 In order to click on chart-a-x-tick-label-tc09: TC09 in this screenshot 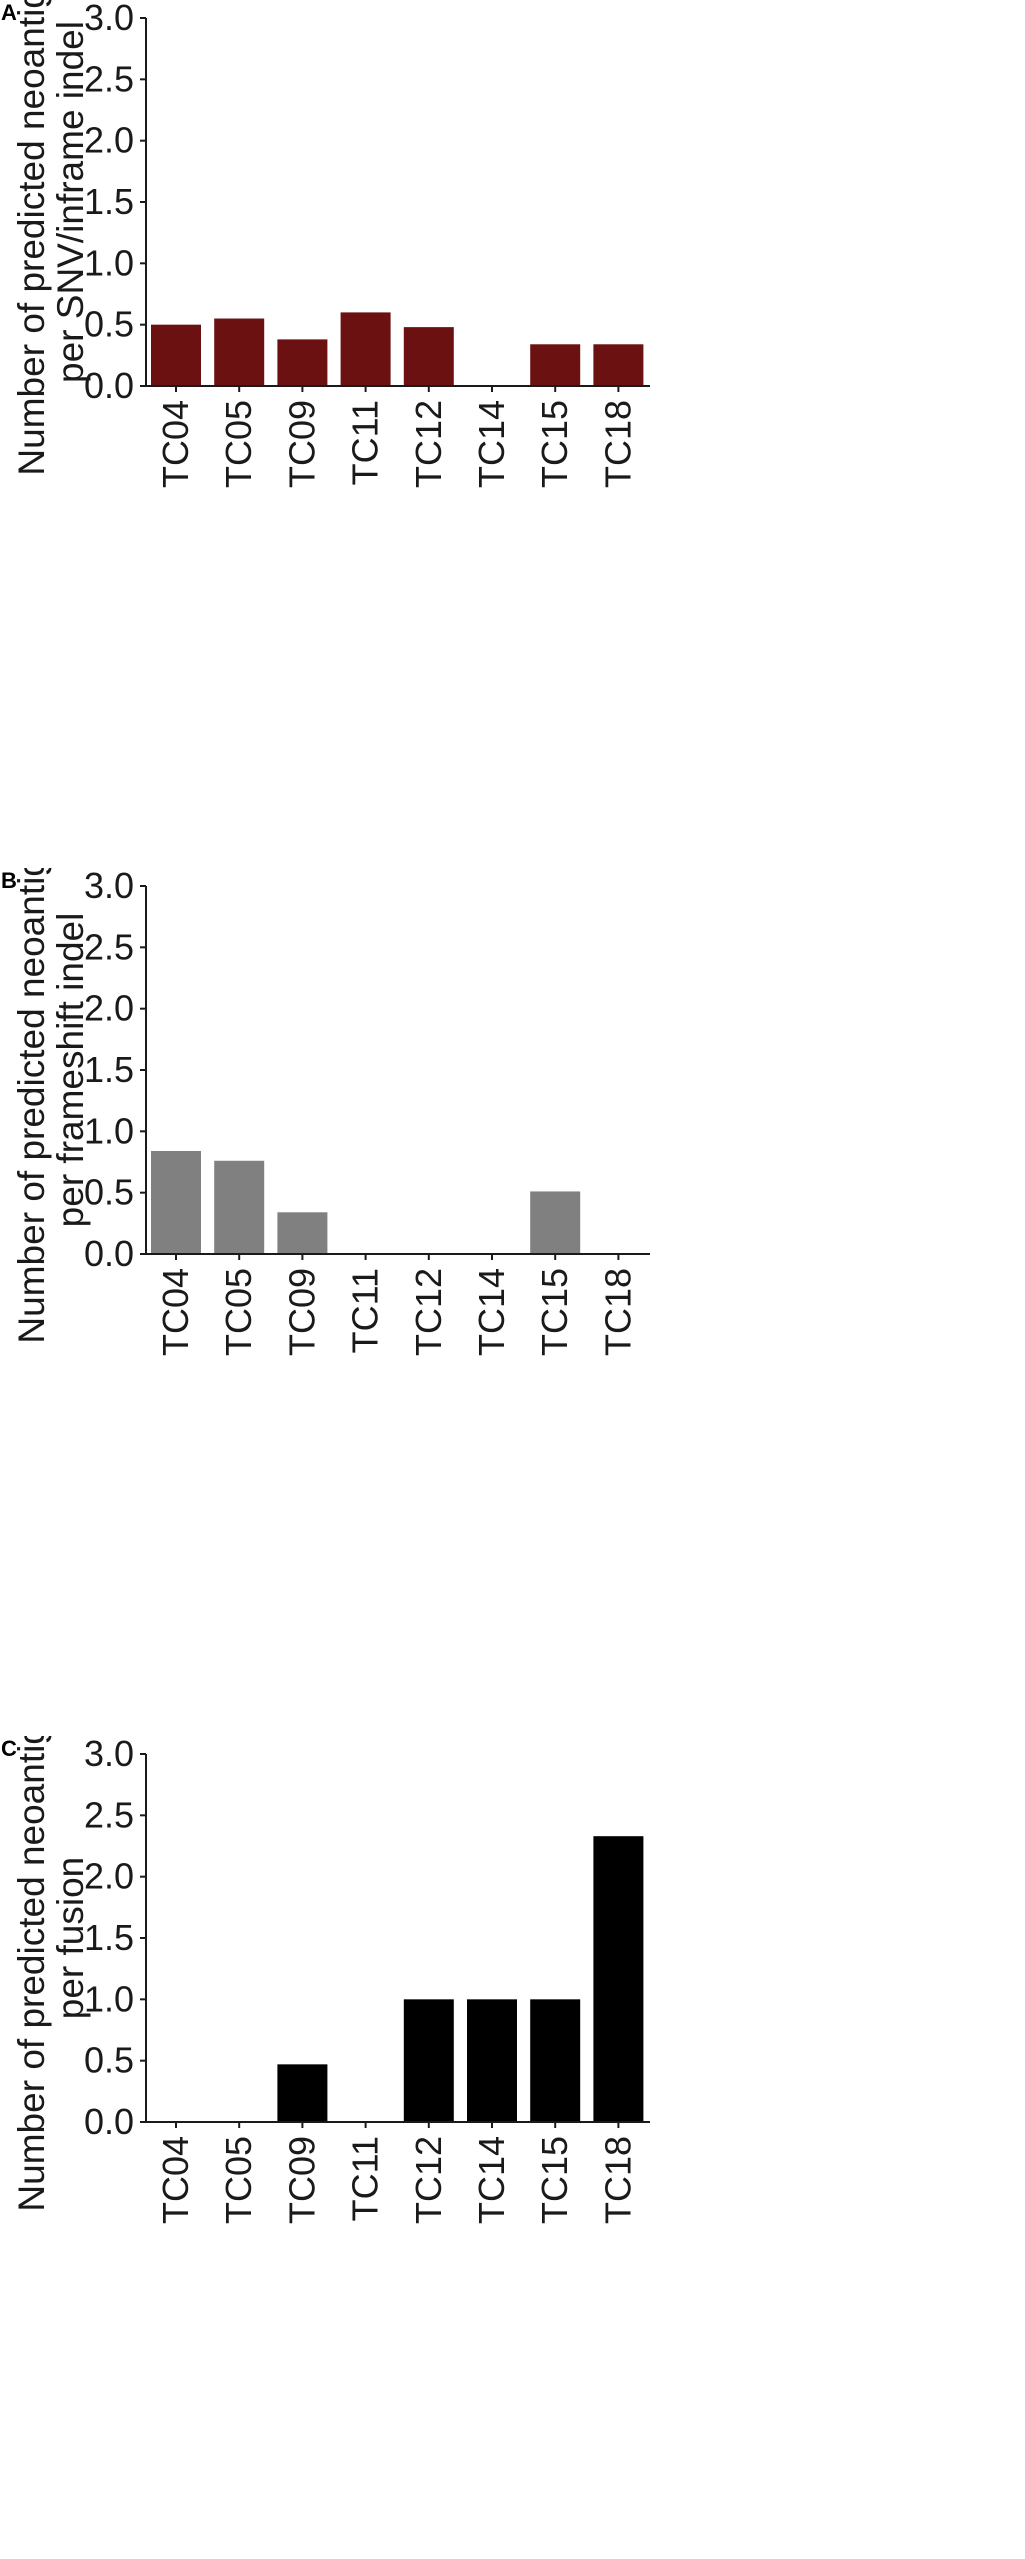, I will do `click(301, 444)`.